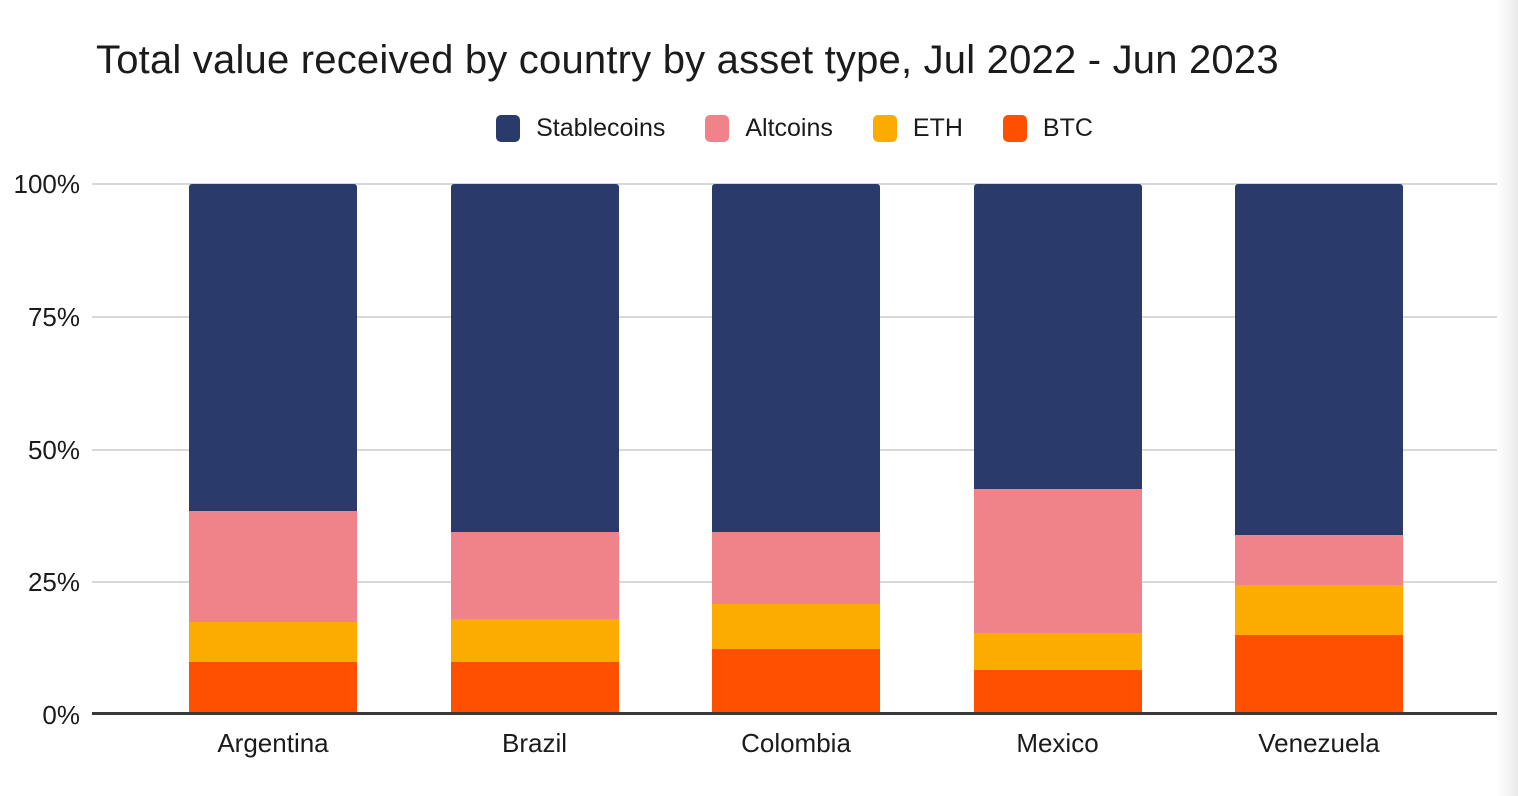  I want to click on y-tick-label-25: 25%, so click(53, 582).